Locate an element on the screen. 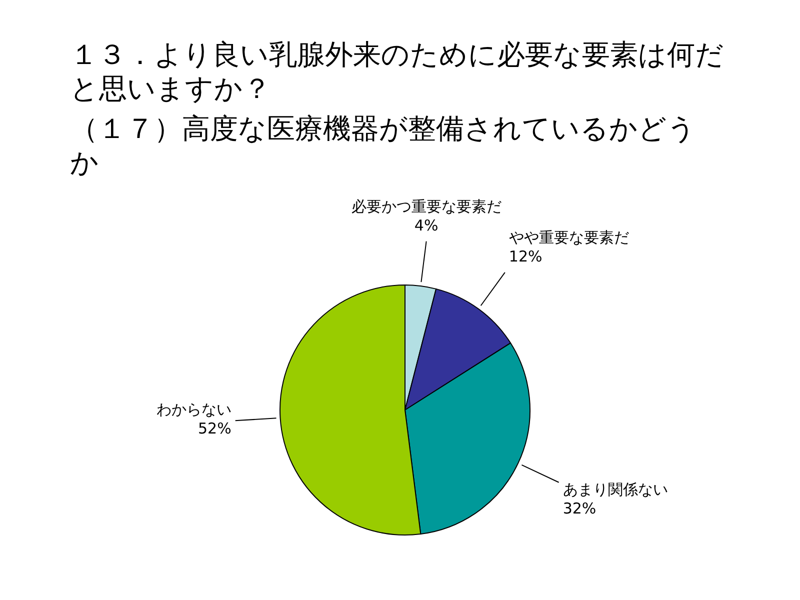 This screenshot has width=800, height=600. slice-label: 必要かつ重要な要素だ is located at coordinates (426, 206).